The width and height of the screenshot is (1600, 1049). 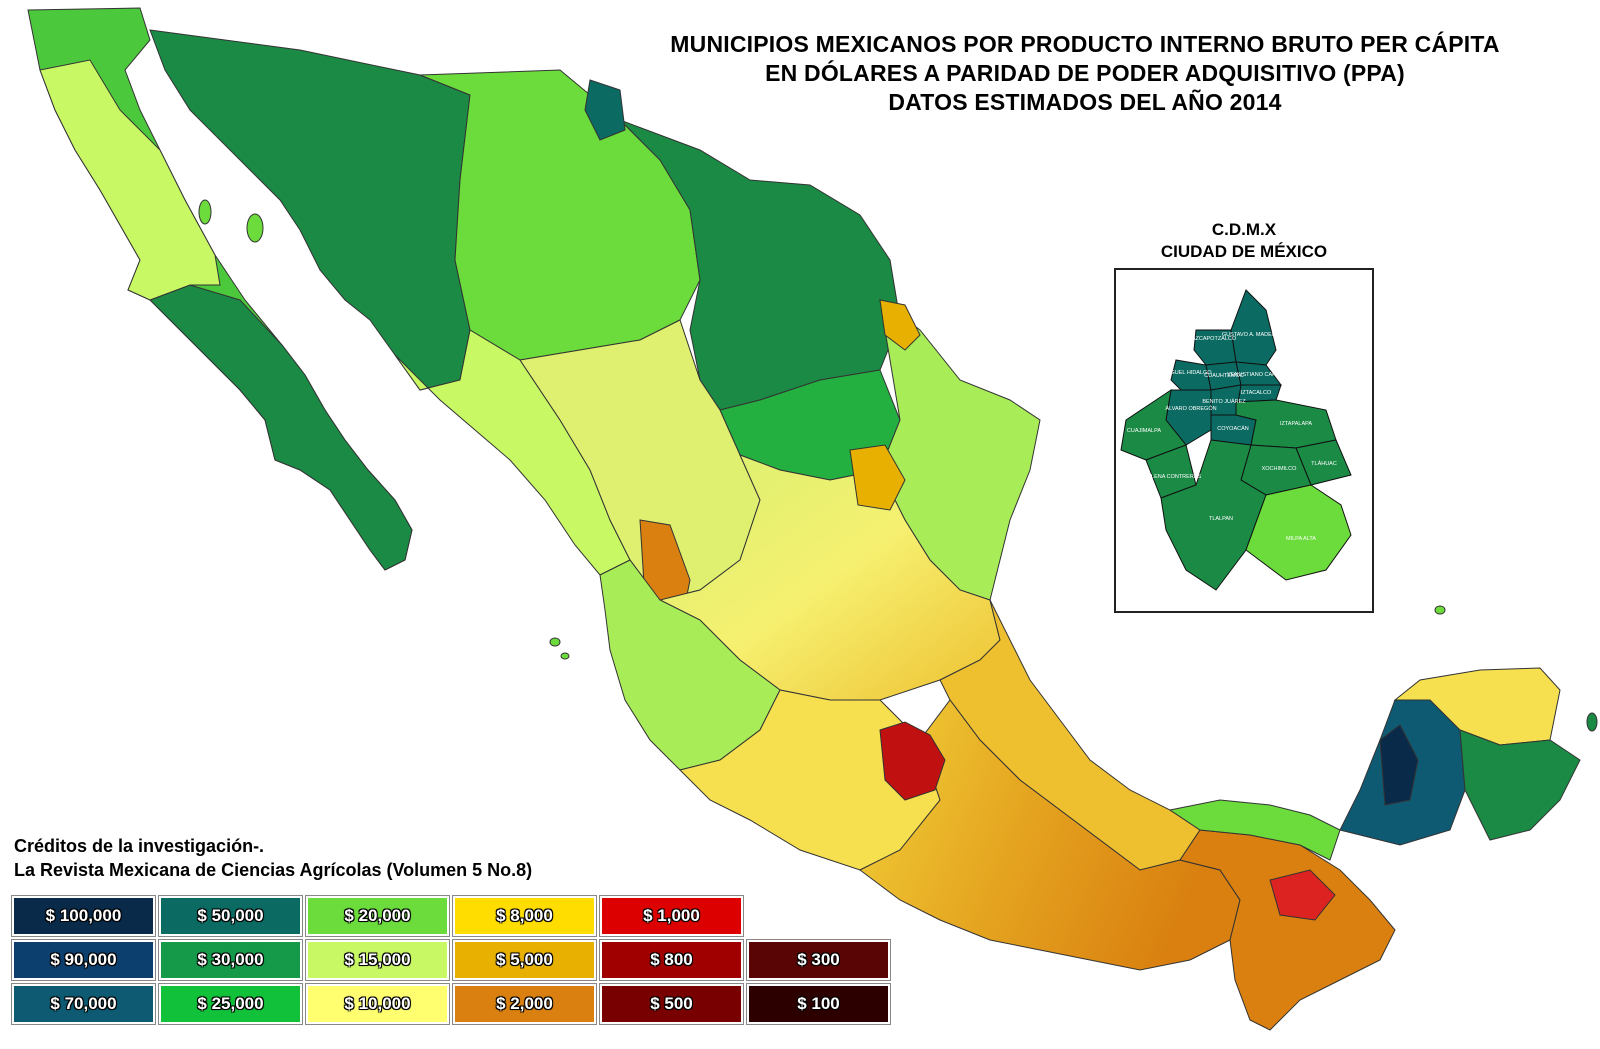 I want to click on inset-district-label: CUAUHTÉMOC, so click(x=1223, y=375).